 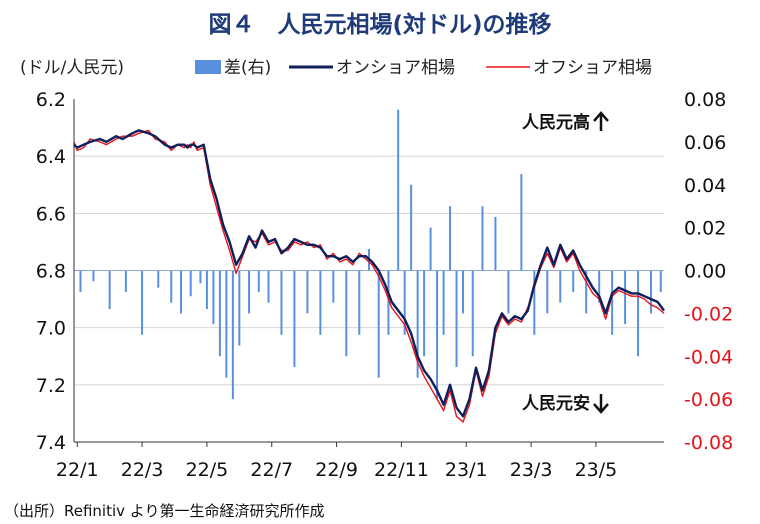 What do you see at coordinates (705, 100) in the screenshot?
I see `right-tick-label: 0.08` at bounding box center [705, 100].